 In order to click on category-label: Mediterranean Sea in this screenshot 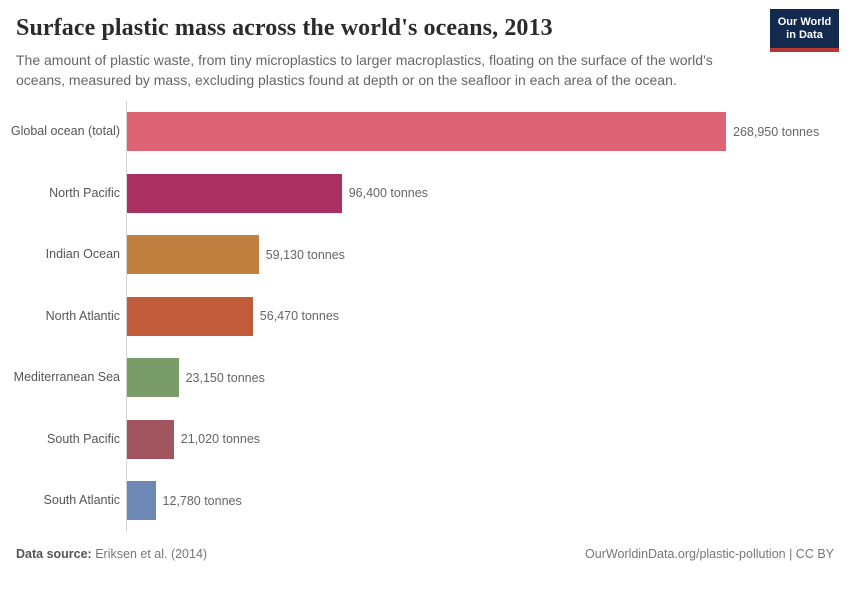, I will do `click(66, 377)`.